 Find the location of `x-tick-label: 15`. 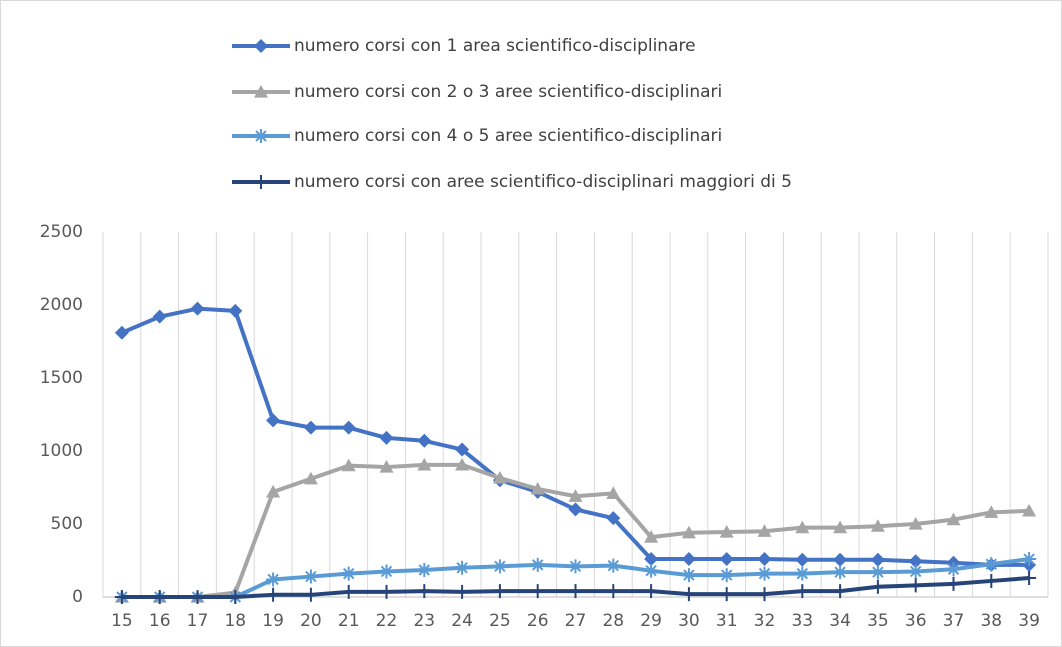

x-tick-label: 15 is located at coordinates (122, 621).